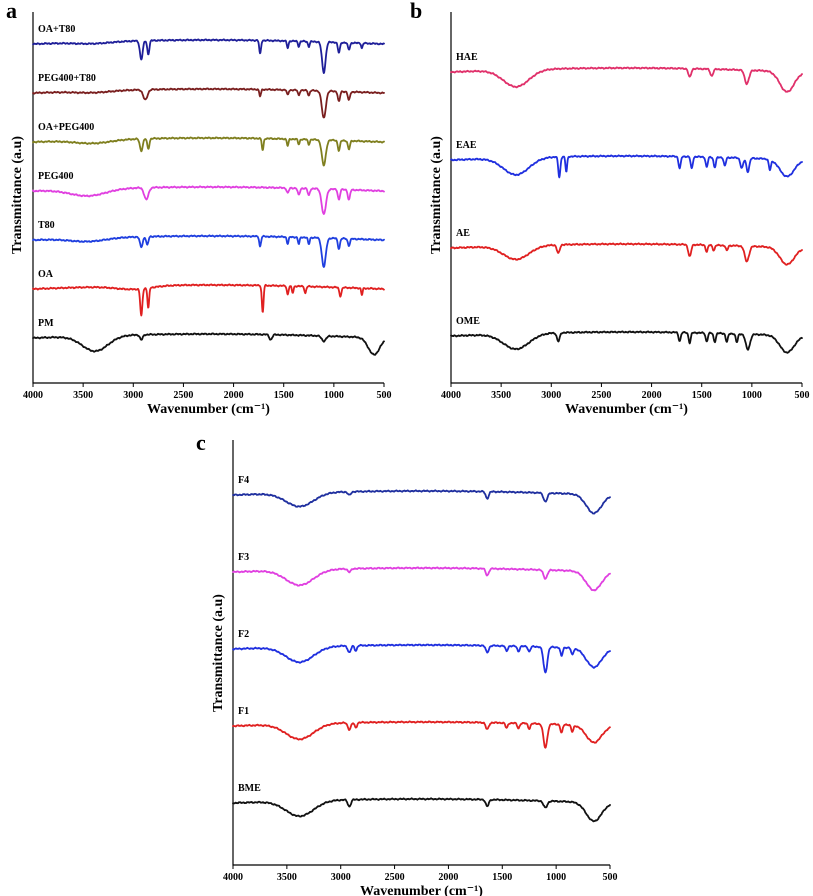 The height and width of the screenshot is (896, 813). What do you see at coordinates (421, 890) in the screenshot?
I see `panel-c-x-axis-title: Wavenumber (cm⁻¹)` at bounding box center [421, 890].